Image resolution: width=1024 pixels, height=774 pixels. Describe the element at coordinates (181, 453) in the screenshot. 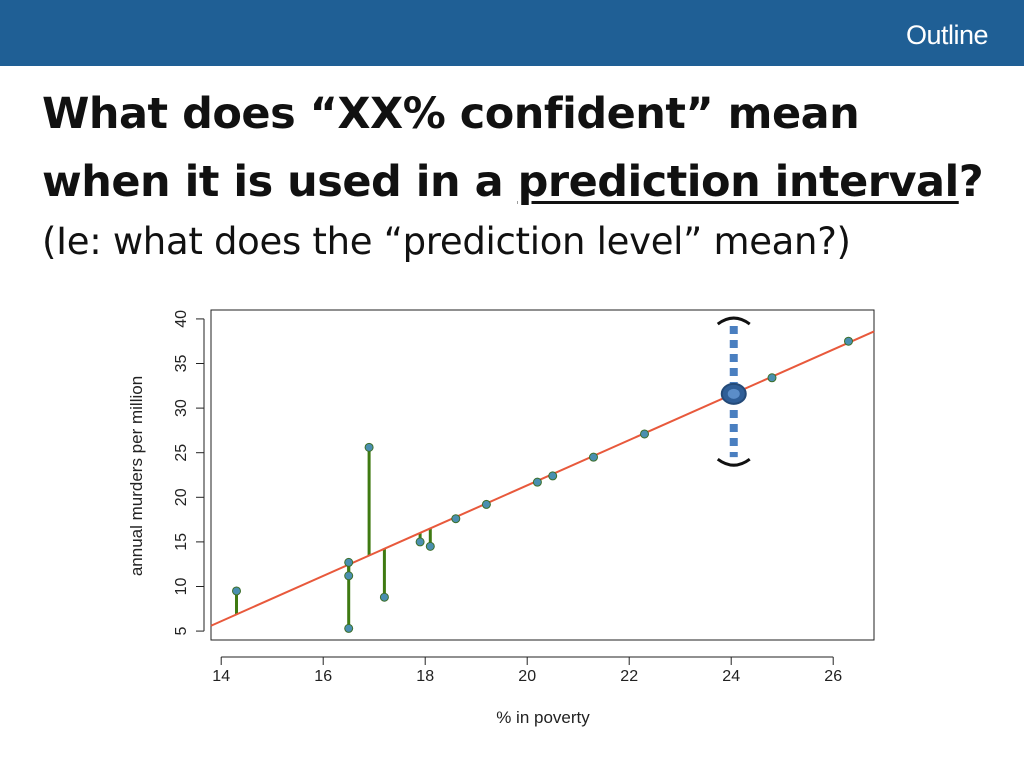

I see `y-tick-label: 25` at that location.